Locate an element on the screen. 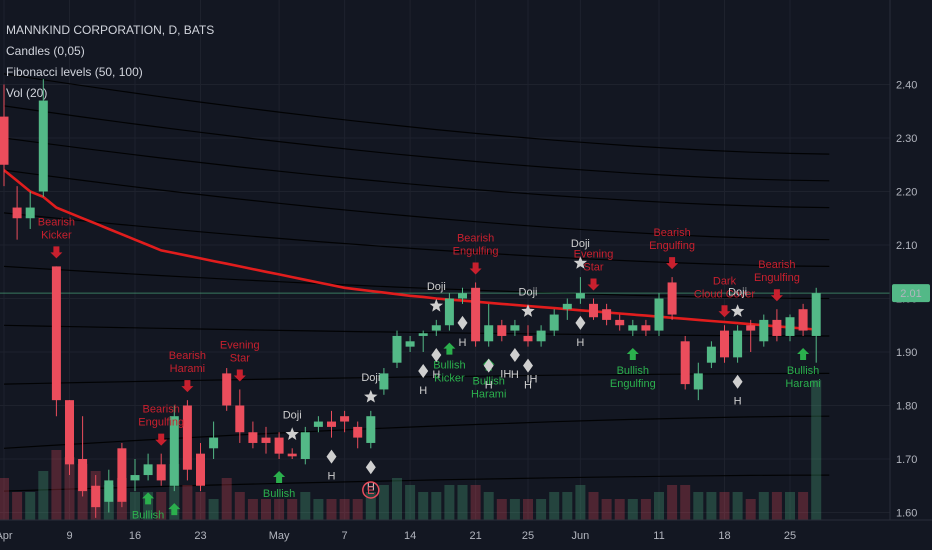 The width and height of the screenshot is (932, 550). volume-indicator-label: Vol (20) is located at coordinates (27, 93).